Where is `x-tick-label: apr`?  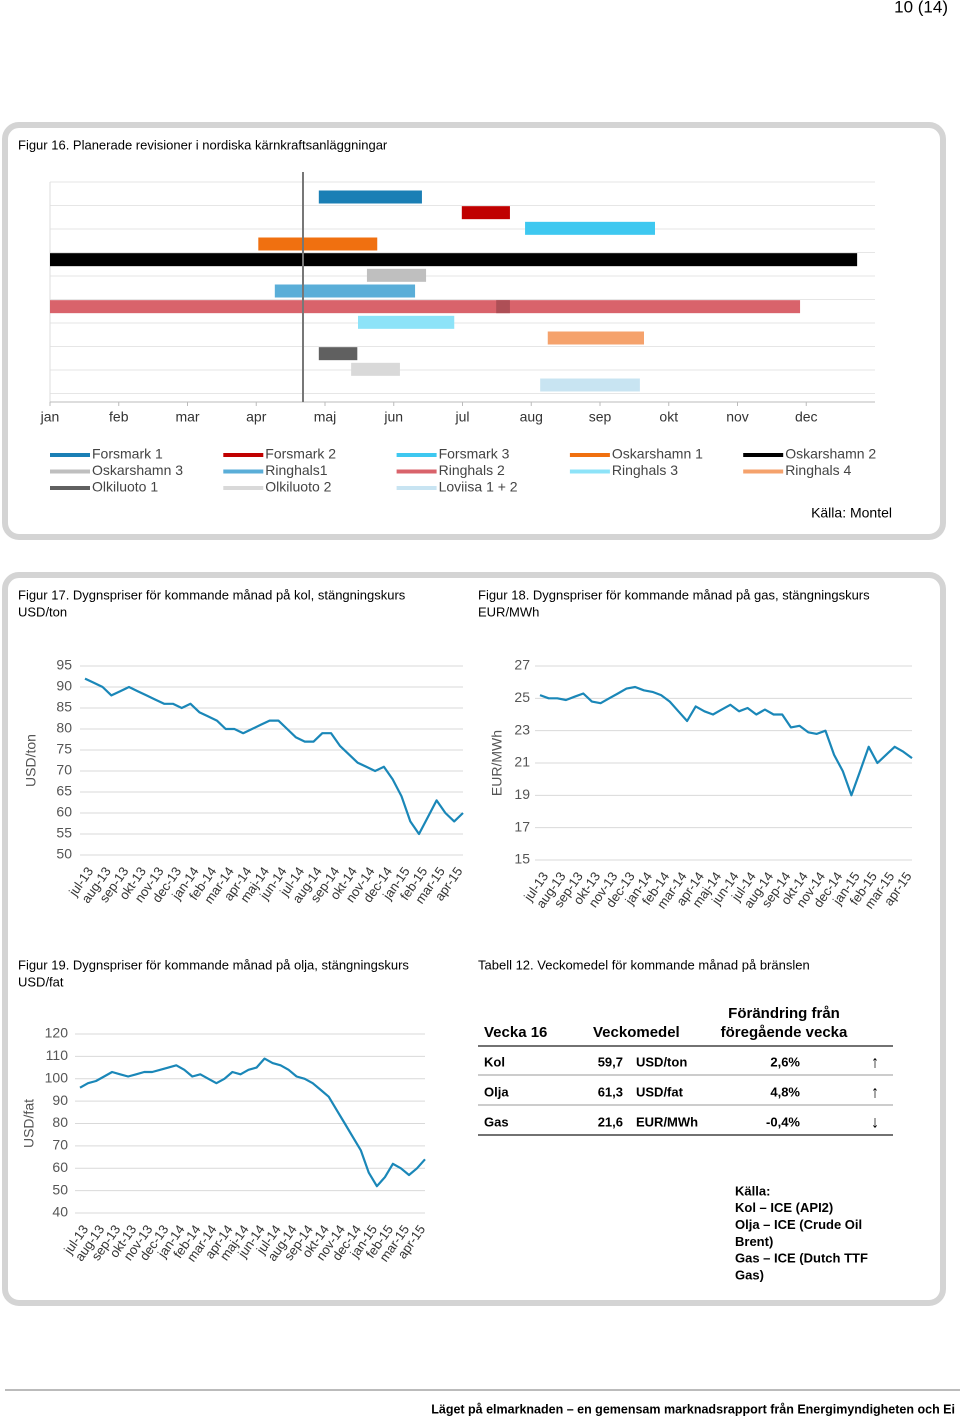
x-tick-label: apr is located at coordinates (256, 417).